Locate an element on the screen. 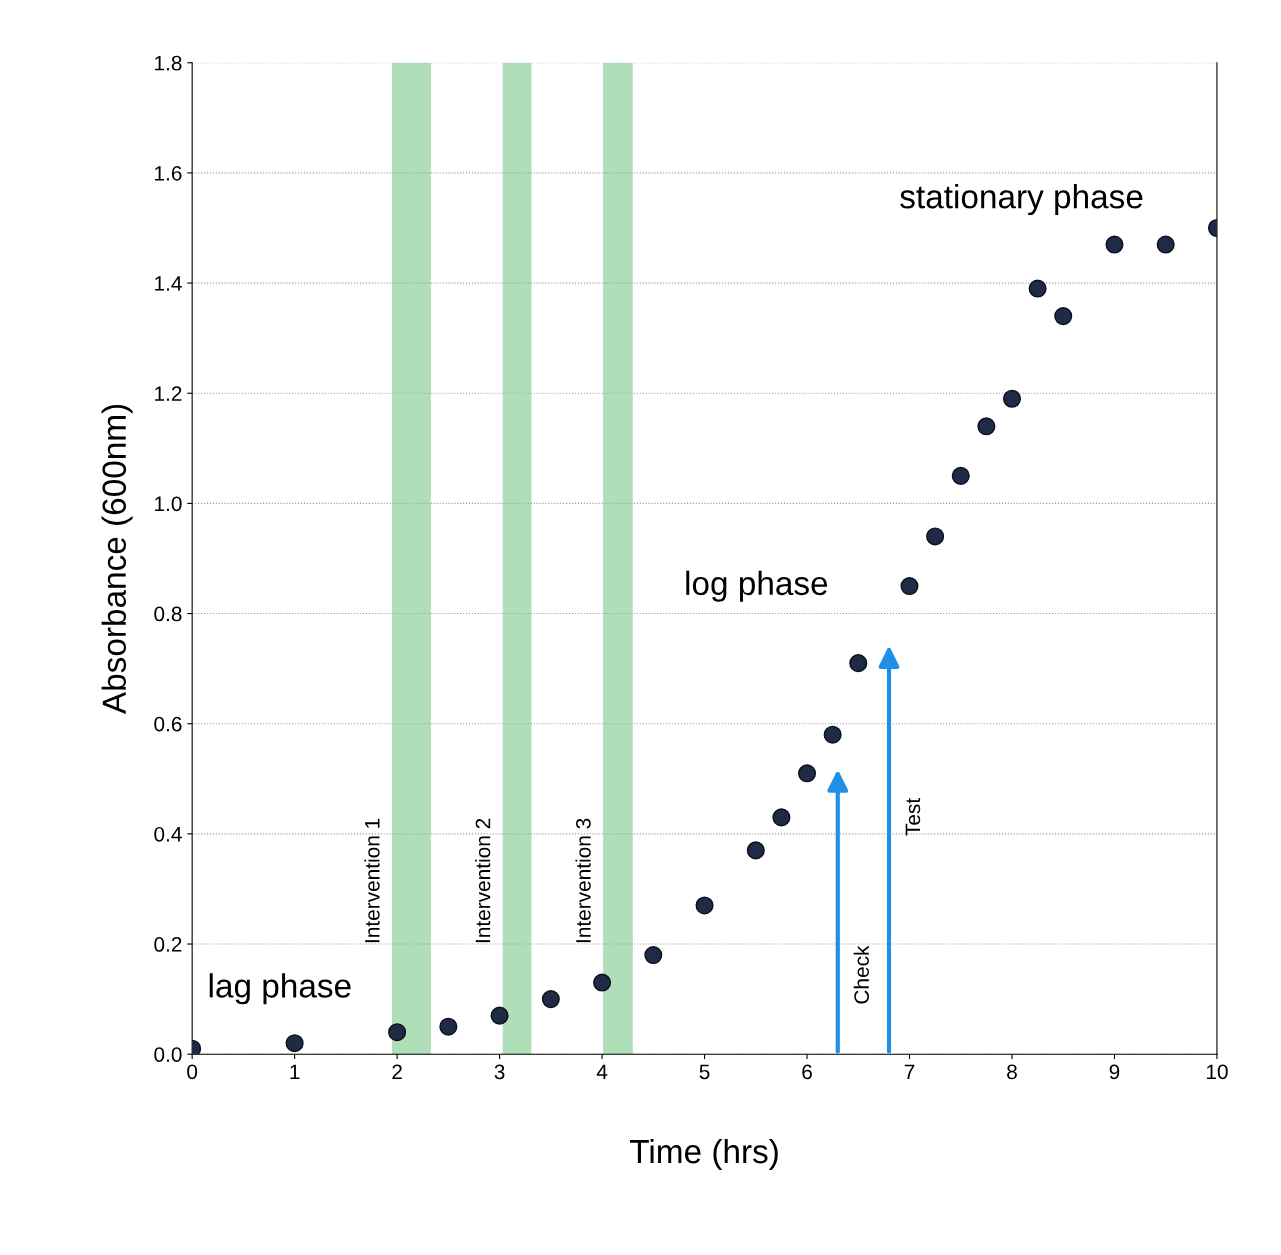  x-tick-label: 7 is located at coordinates (909, 1072).